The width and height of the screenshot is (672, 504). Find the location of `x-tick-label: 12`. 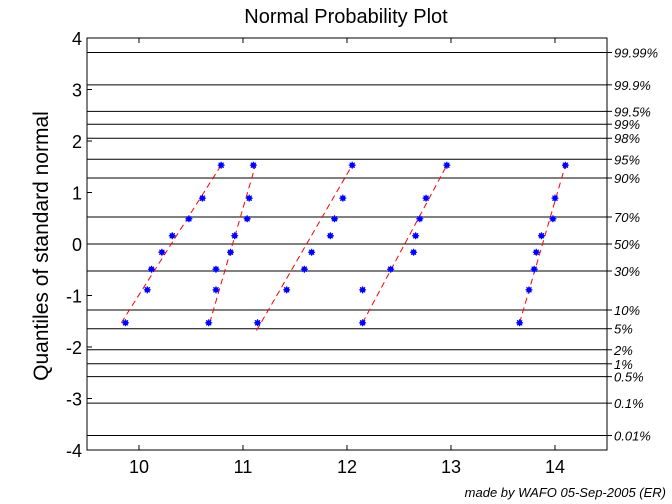

x-tick-label: 12 is located at coordinates (347, 467).